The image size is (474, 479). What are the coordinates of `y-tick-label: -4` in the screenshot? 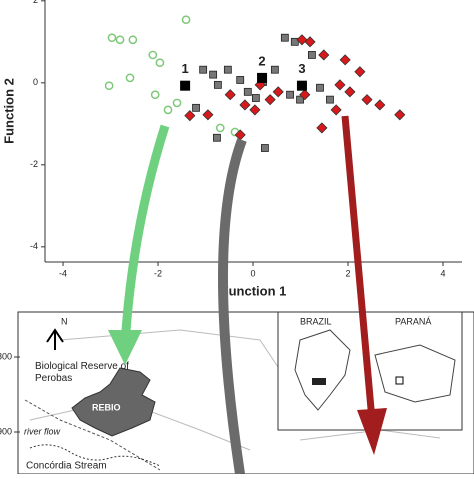 It's located at (34, 246).